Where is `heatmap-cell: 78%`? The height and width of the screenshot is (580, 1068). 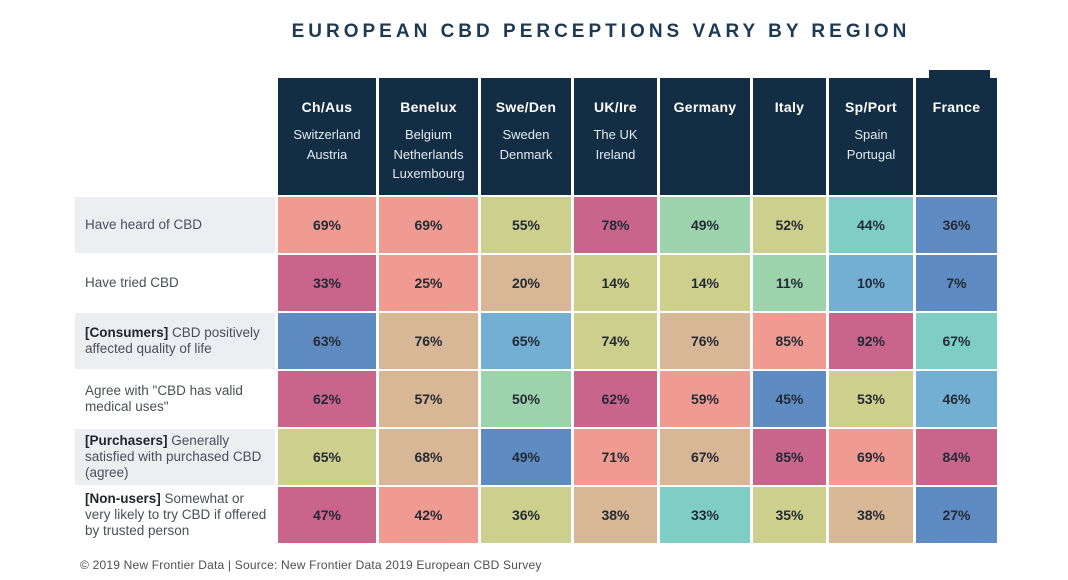
heatmap-cell: 78% is located at coordinates (615, 225).